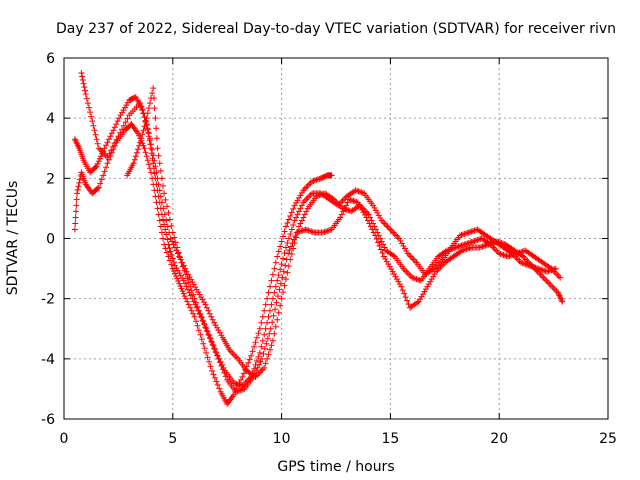  What do you see at coordinates (172, 439) in the screenshot?
I see `x-tick-label: 5` at bounding box center [172, 439].